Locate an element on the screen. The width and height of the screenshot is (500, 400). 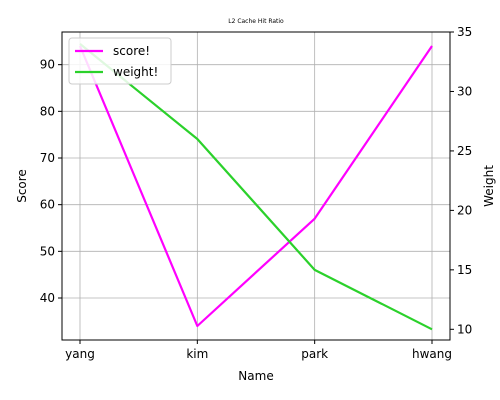
y-axis-left-label: Score is located at coordinates (22, 186).